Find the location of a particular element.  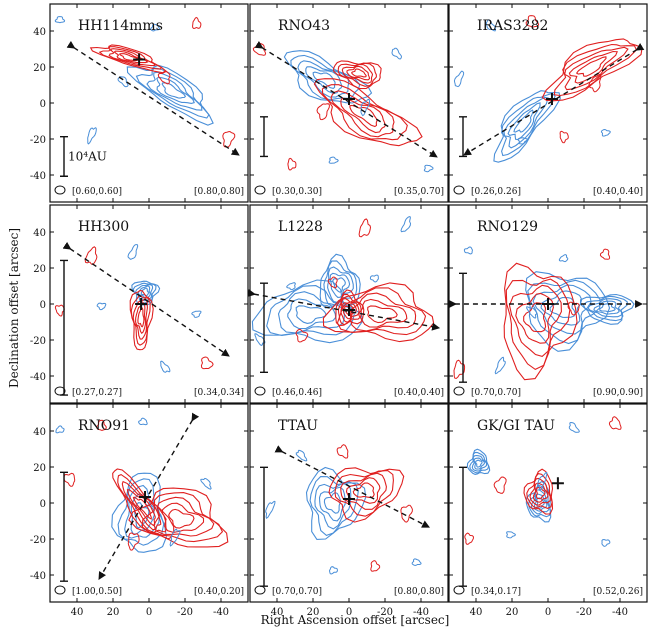

panel-hh300: HH300 [0.27,0.27] [0.34,0.34] is located at coordinates (149, 304).